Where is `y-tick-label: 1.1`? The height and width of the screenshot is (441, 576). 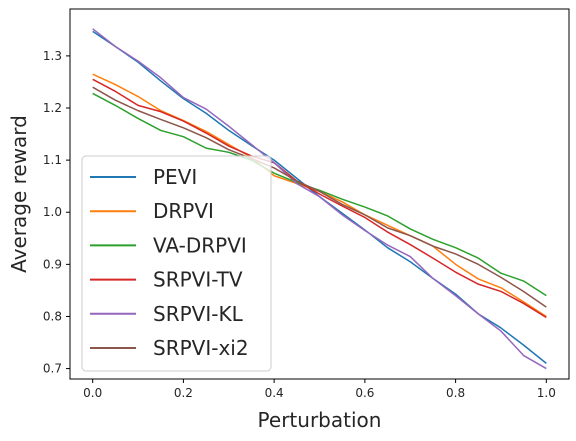 y-tick-label: 1.1 is located at coordinates (52, 160).